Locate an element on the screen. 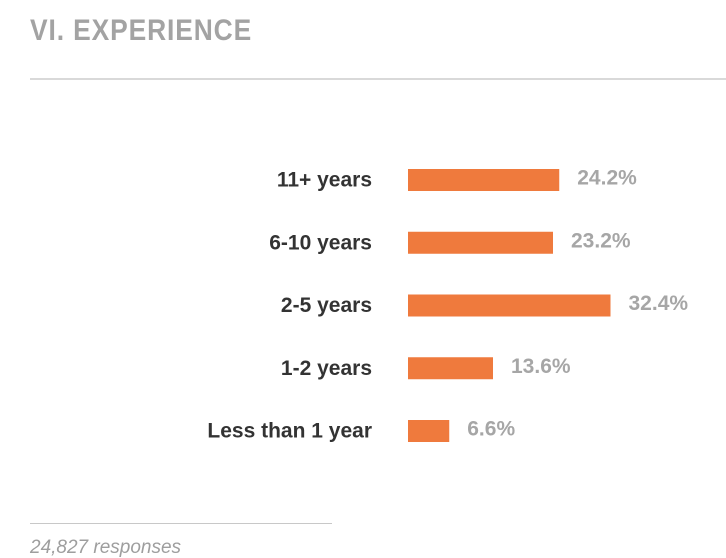 The width and height of the screenshot is (726, 558). section-title: VI. EXPERIENCE is located at coordinates (141, 30).